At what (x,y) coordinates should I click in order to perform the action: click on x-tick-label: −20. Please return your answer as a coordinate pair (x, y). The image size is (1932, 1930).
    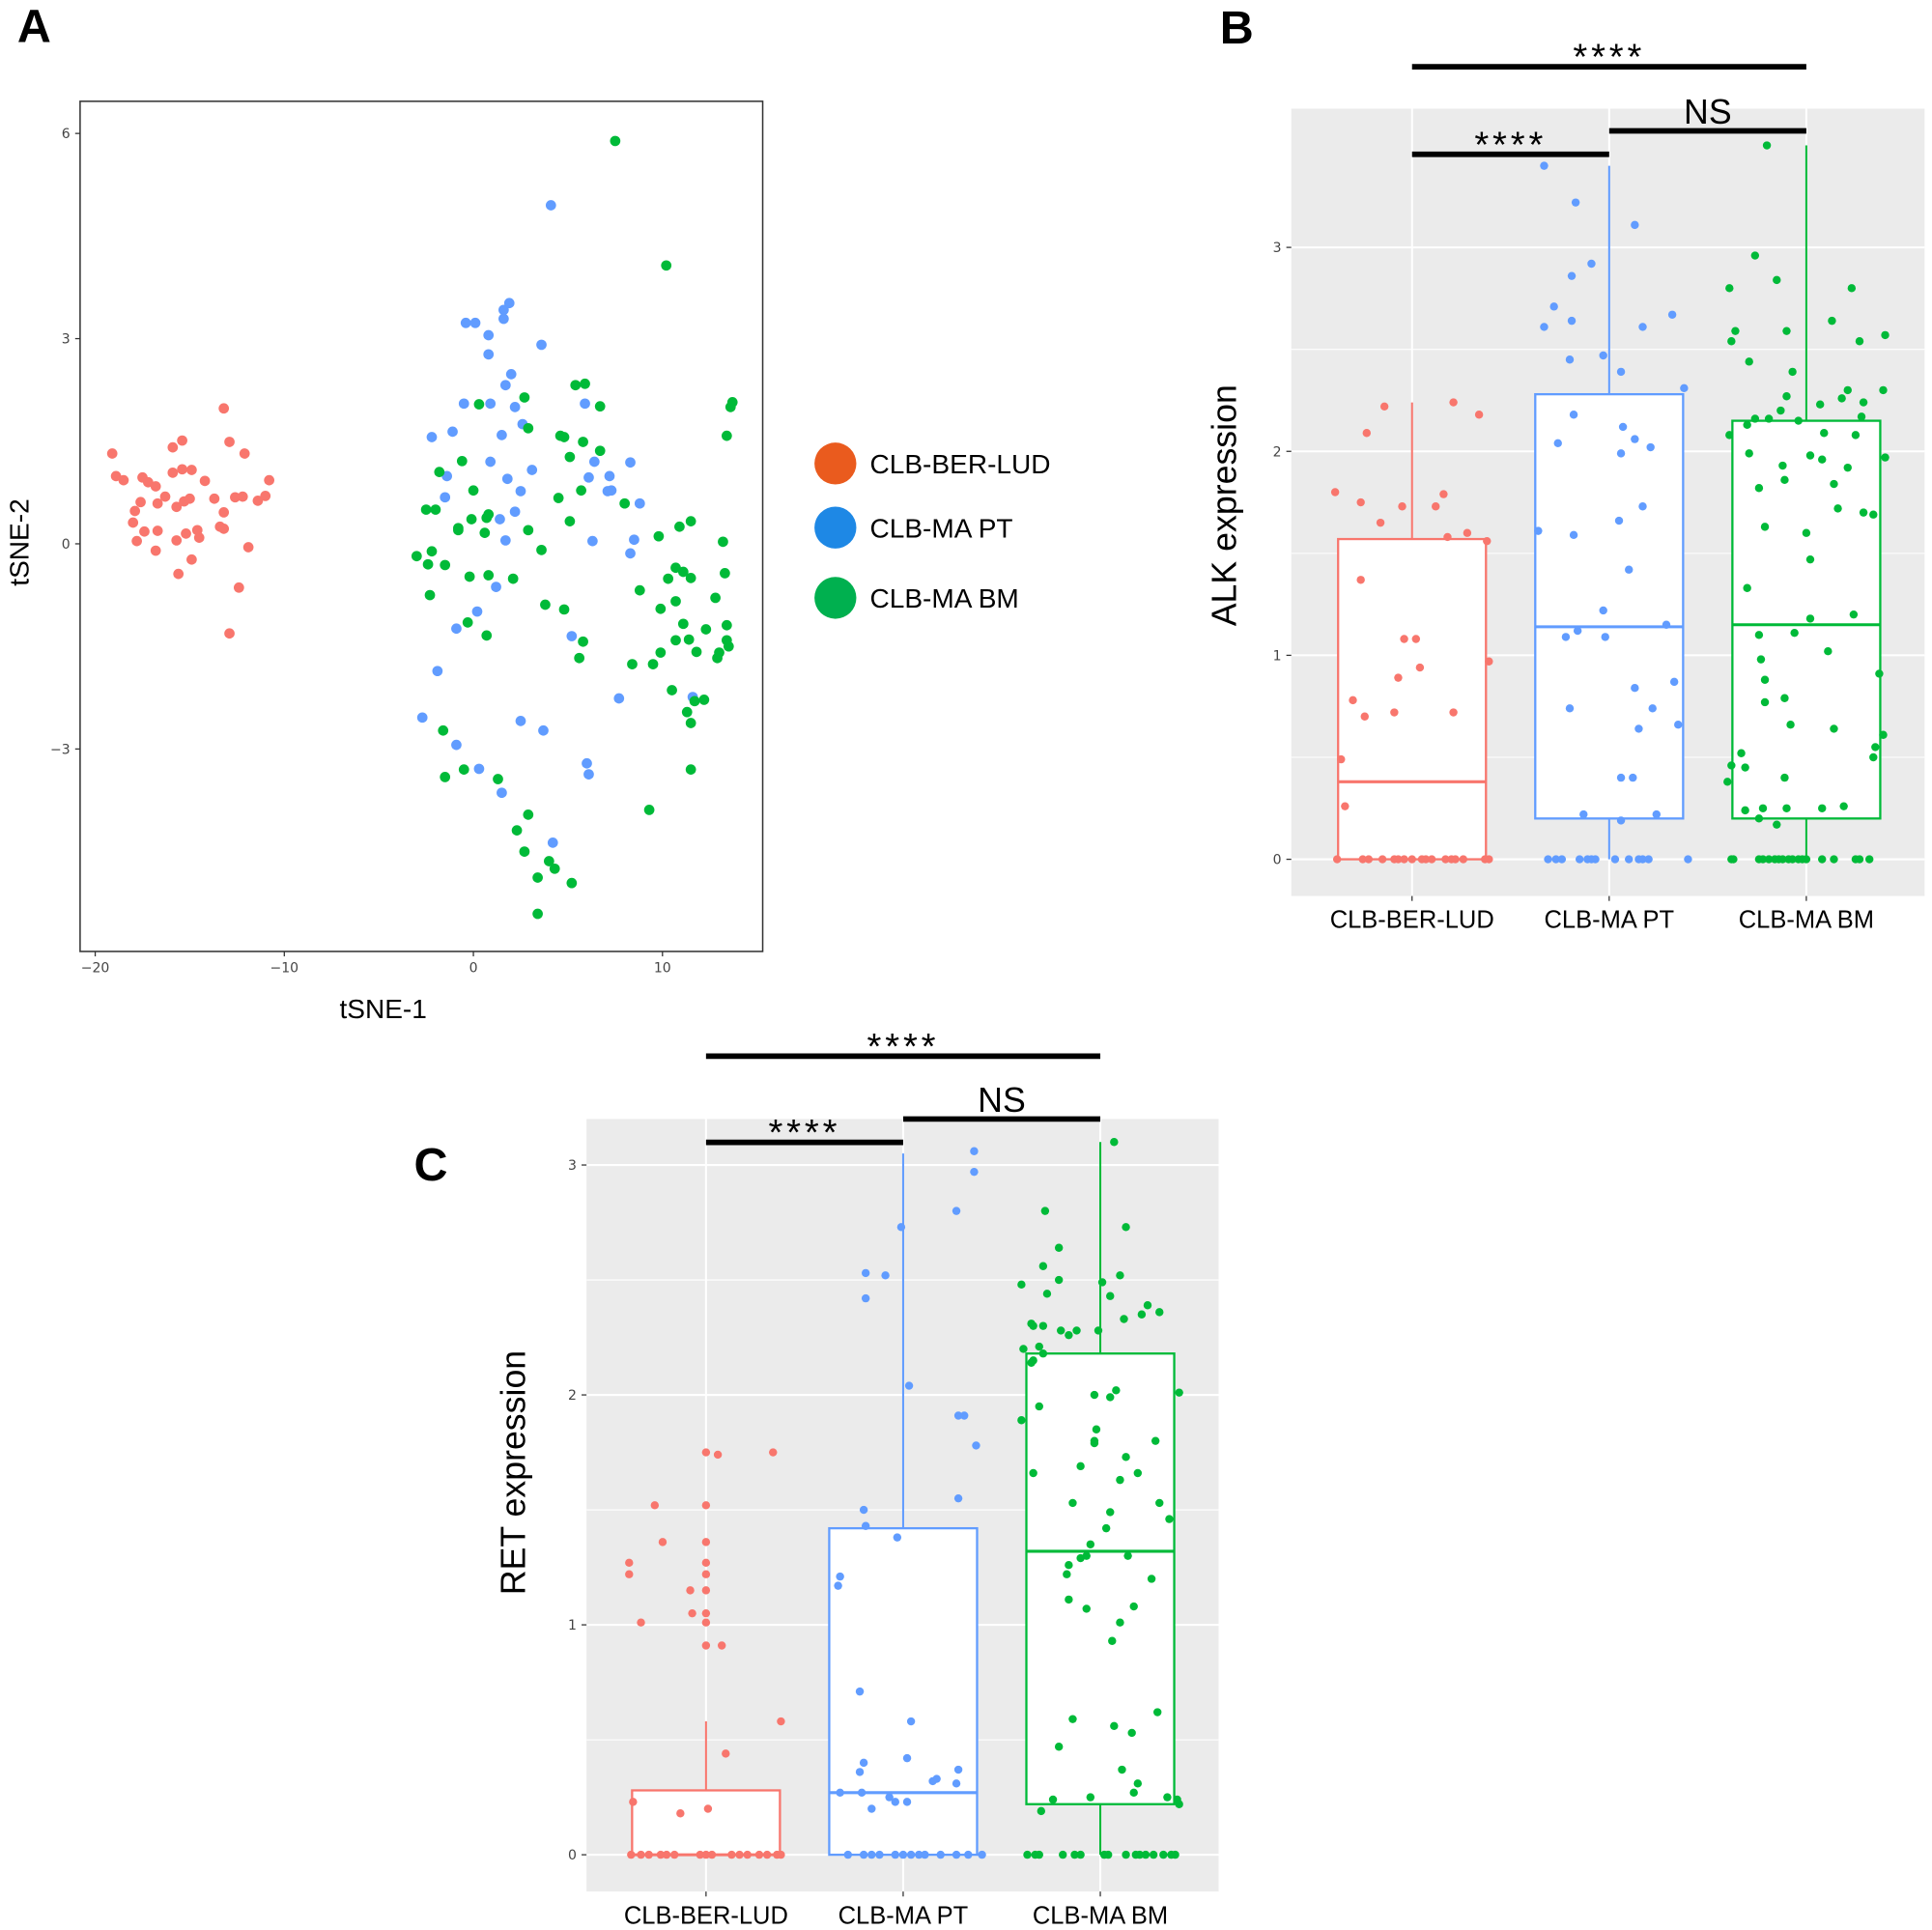
    Looking at the image, I should click on (95, 969).